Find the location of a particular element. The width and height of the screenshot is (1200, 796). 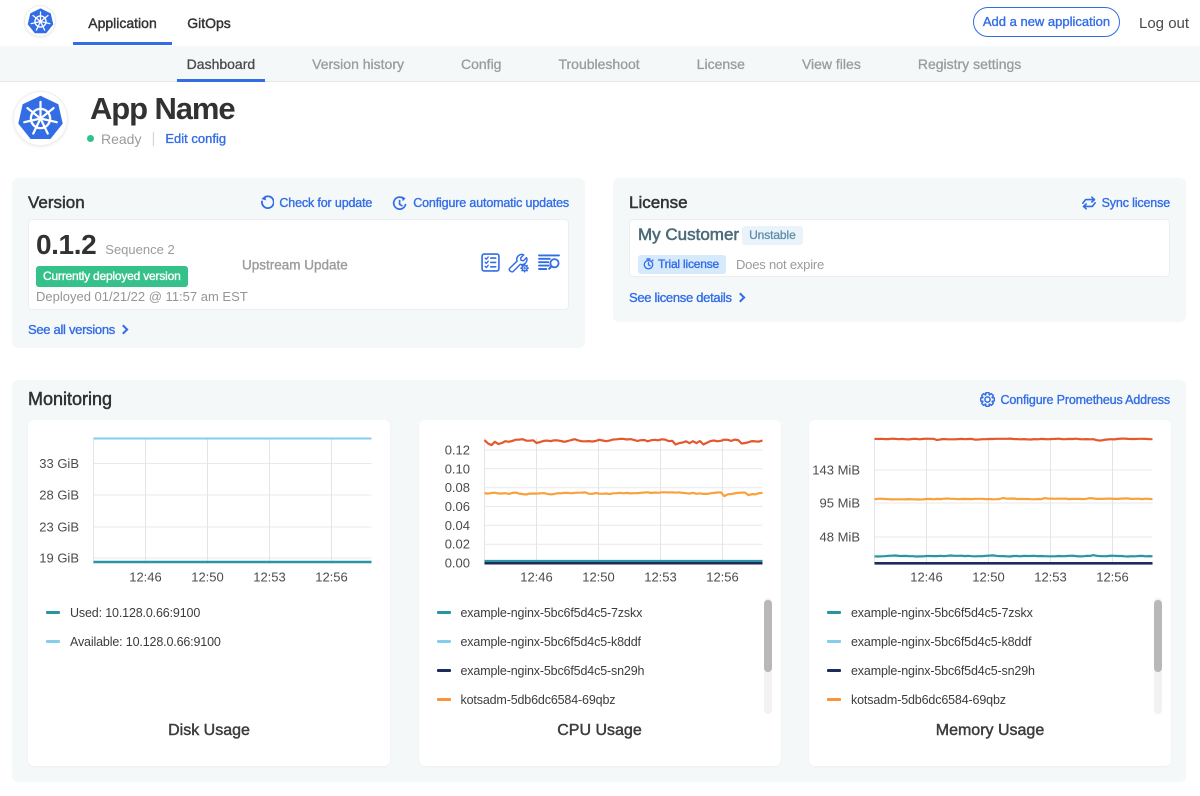

svg-text: 0.00 is located at coordinates (456, 563).